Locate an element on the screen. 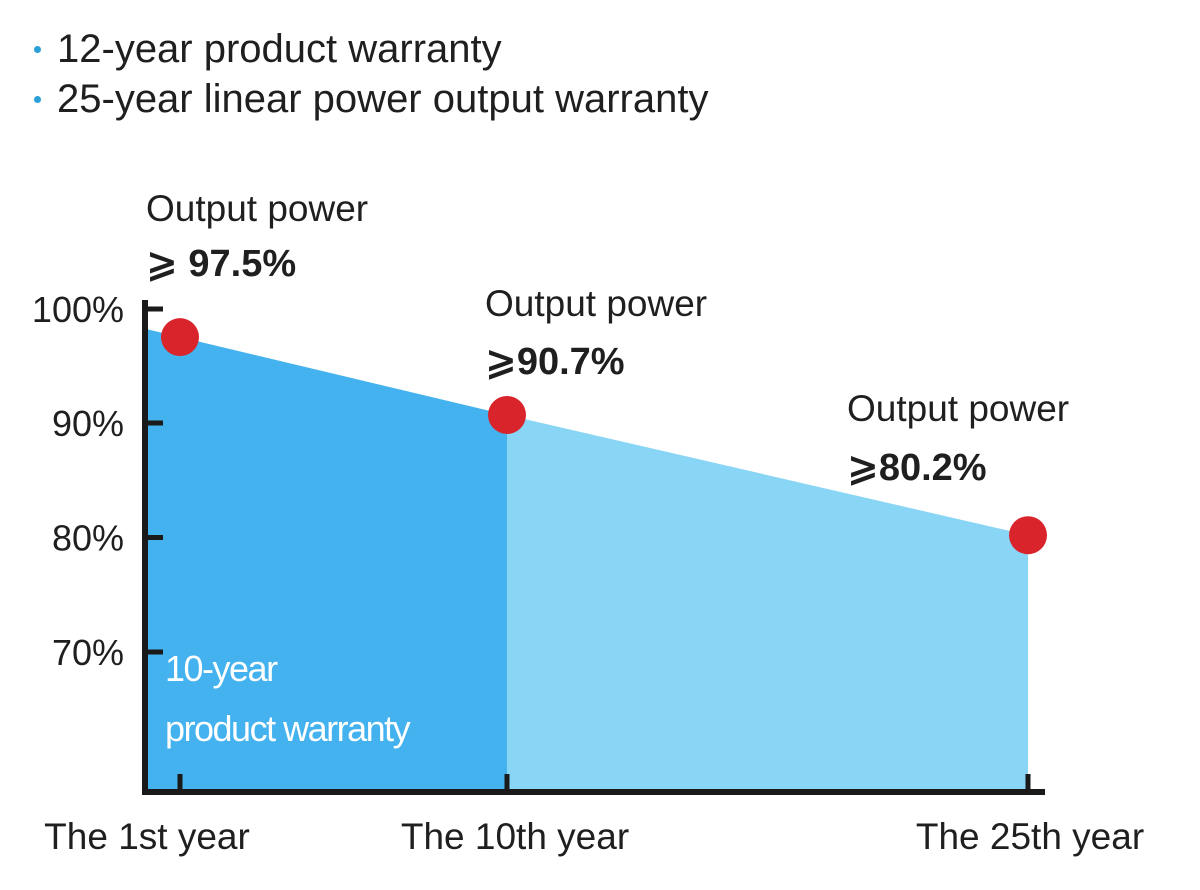  region-label-line2: product warranty is located at coordinates (288, 728).